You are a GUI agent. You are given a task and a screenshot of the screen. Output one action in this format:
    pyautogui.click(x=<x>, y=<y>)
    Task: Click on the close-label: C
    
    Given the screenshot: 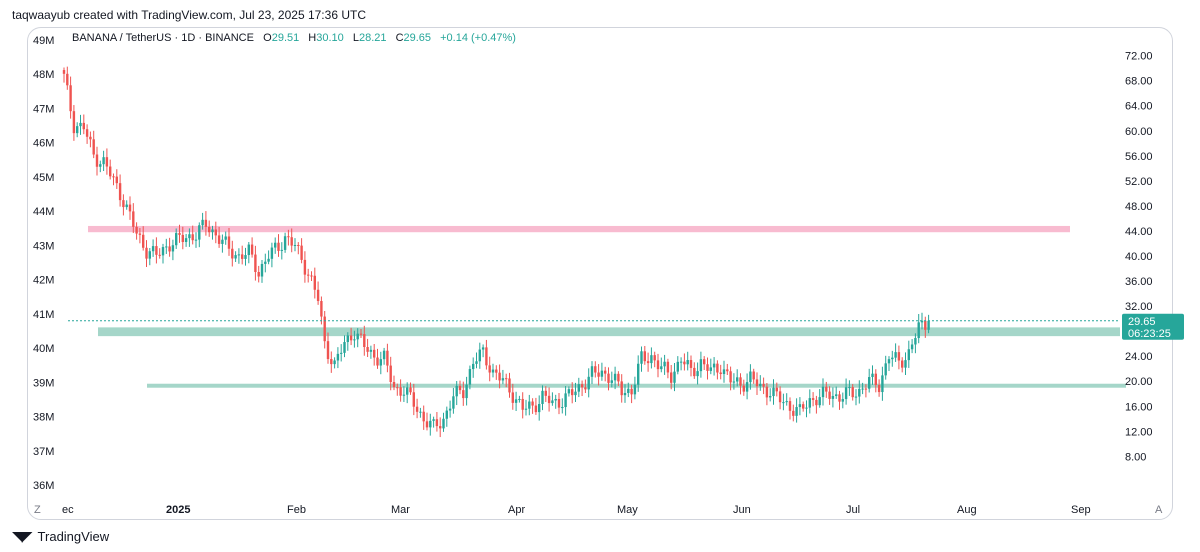 What is the action you would take?
    pyautogui.click(x=399, y=38)
    